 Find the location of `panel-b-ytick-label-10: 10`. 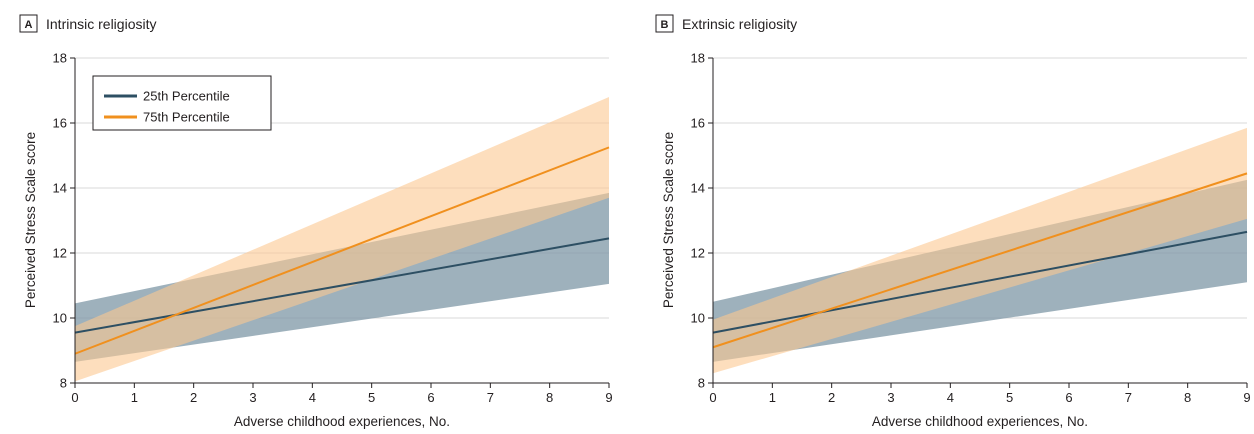

panel-b-ytick-label-10: 10 is located at coordinates (698, 318).